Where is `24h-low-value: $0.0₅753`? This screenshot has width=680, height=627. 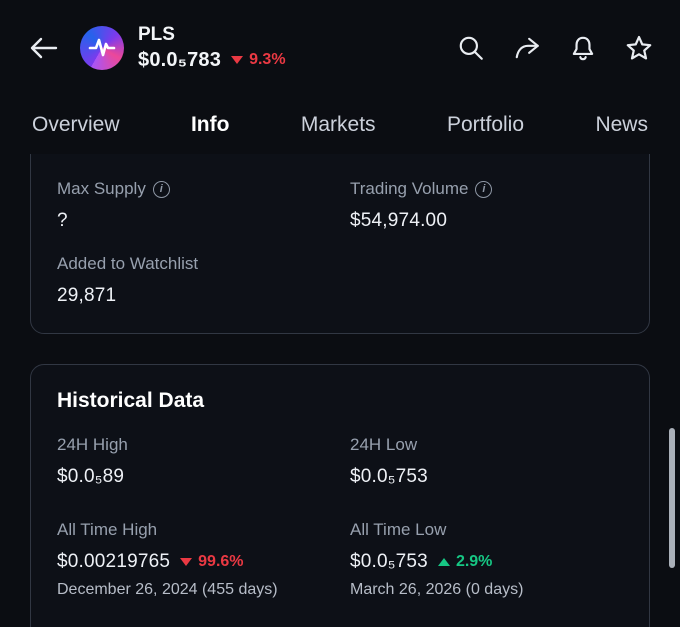 24h-low-value: $0.0₅753 is located at coordinates (389, 476).